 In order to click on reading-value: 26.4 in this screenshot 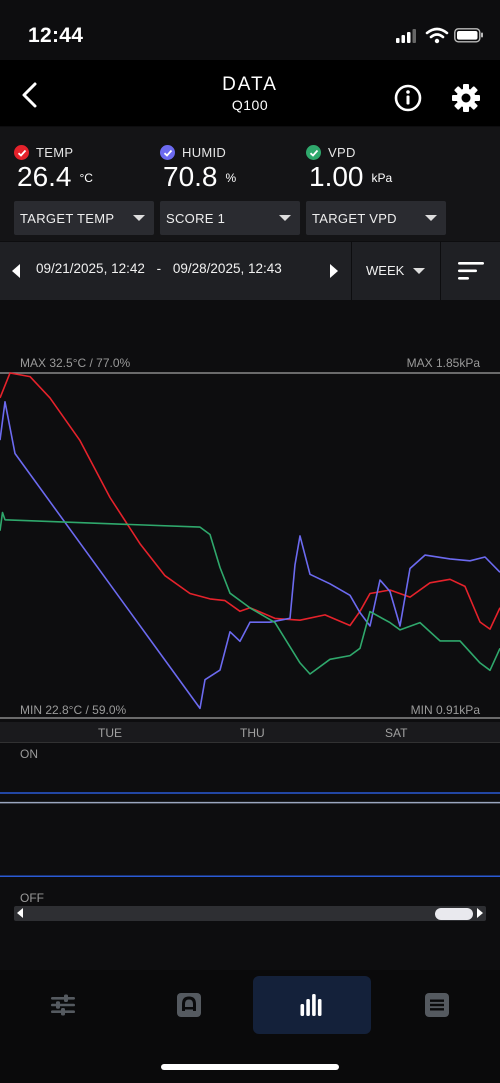, I will do `click(44, 176)`.